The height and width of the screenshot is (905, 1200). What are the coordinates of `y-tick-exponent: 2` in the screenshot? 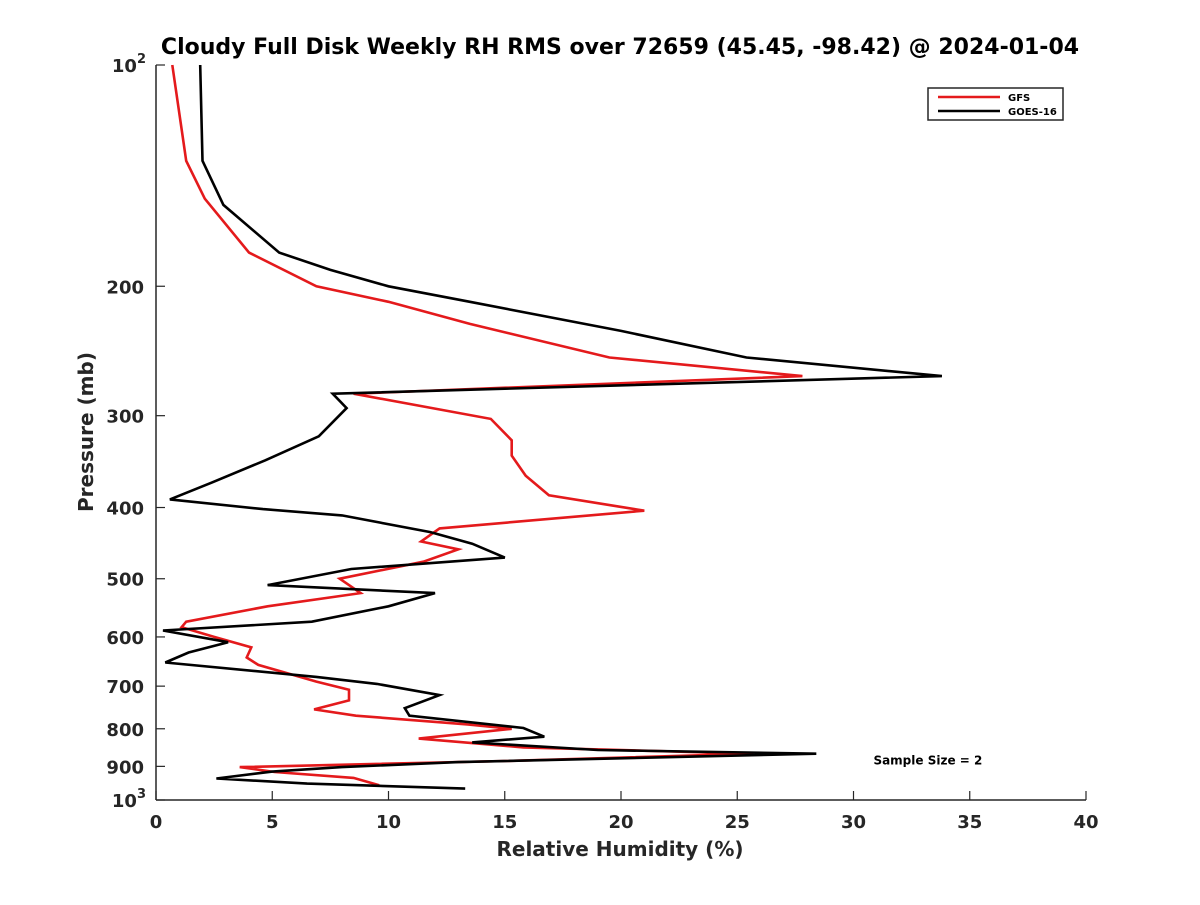 It's located at (141, 59).